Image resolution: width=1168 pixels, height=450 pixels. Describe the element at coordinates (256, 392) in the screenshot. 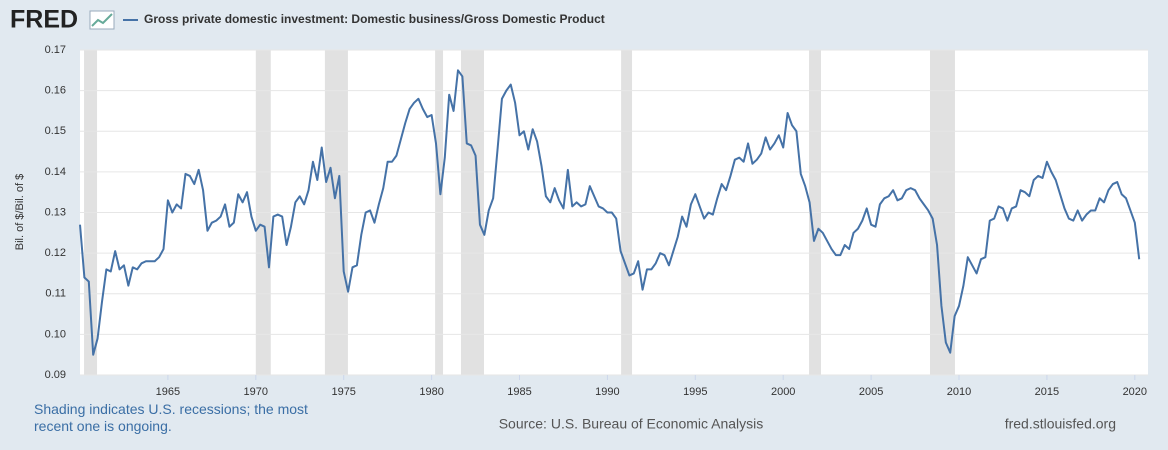

I see `x-tick-label: 1970` at that location.